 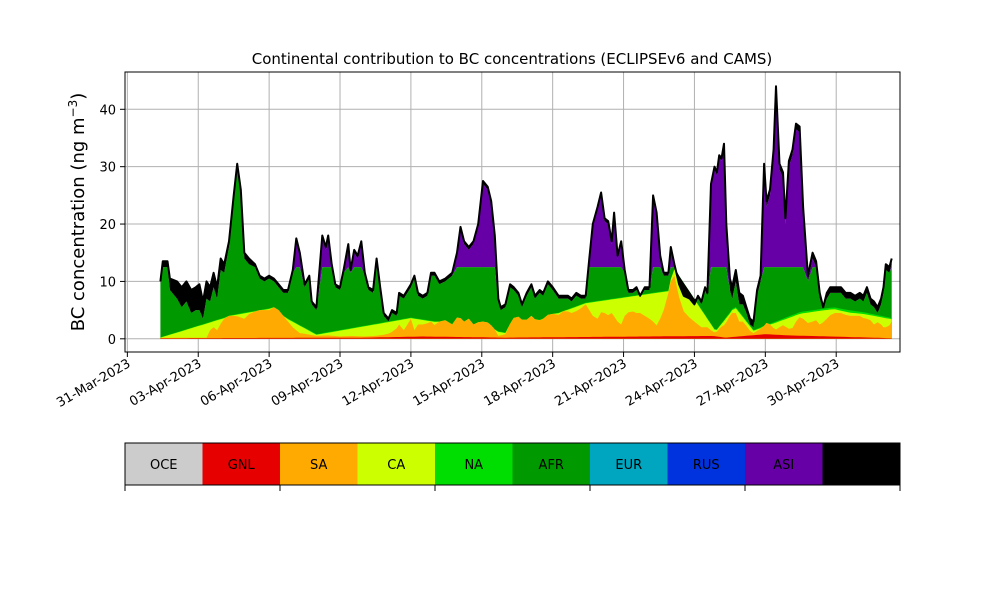 I want to click on legend-label-sa: SA, so click(x=318, y=465).